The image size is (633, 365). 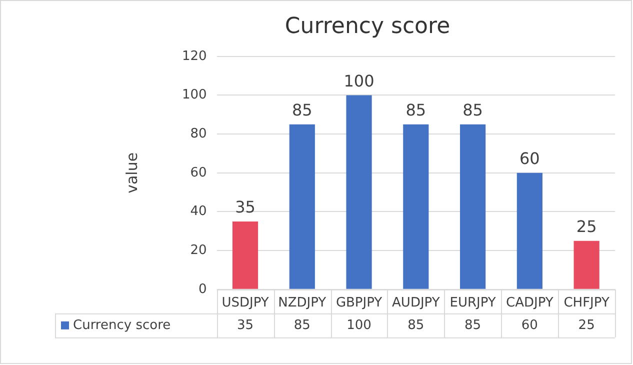 What do you see at coordinates (194, 56) in the screenshot?
I see `y-tick-label: 120` at bounding box center [194, 56].